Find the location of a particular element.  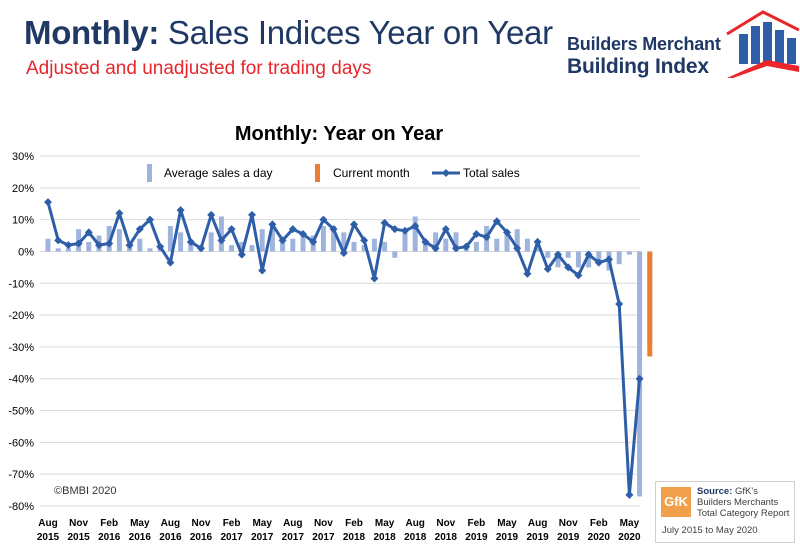

x-tick-year: 2015 is located at coordinates (78, 537).